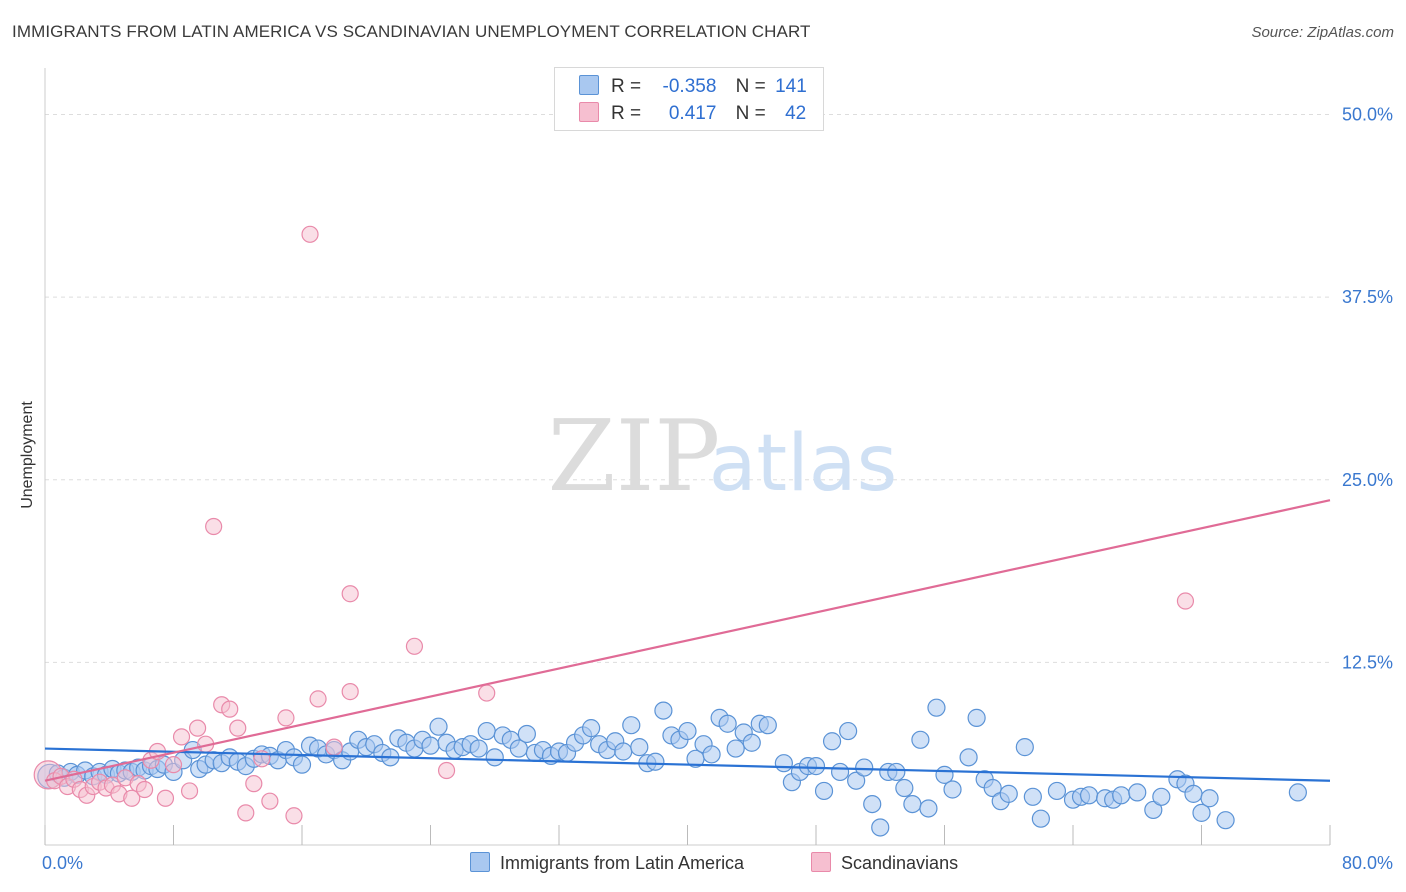 The width and height of the screenshot is (1406, 892). I want to click on legend-item-scandinavians: Scandinavians, so click(884, 863).